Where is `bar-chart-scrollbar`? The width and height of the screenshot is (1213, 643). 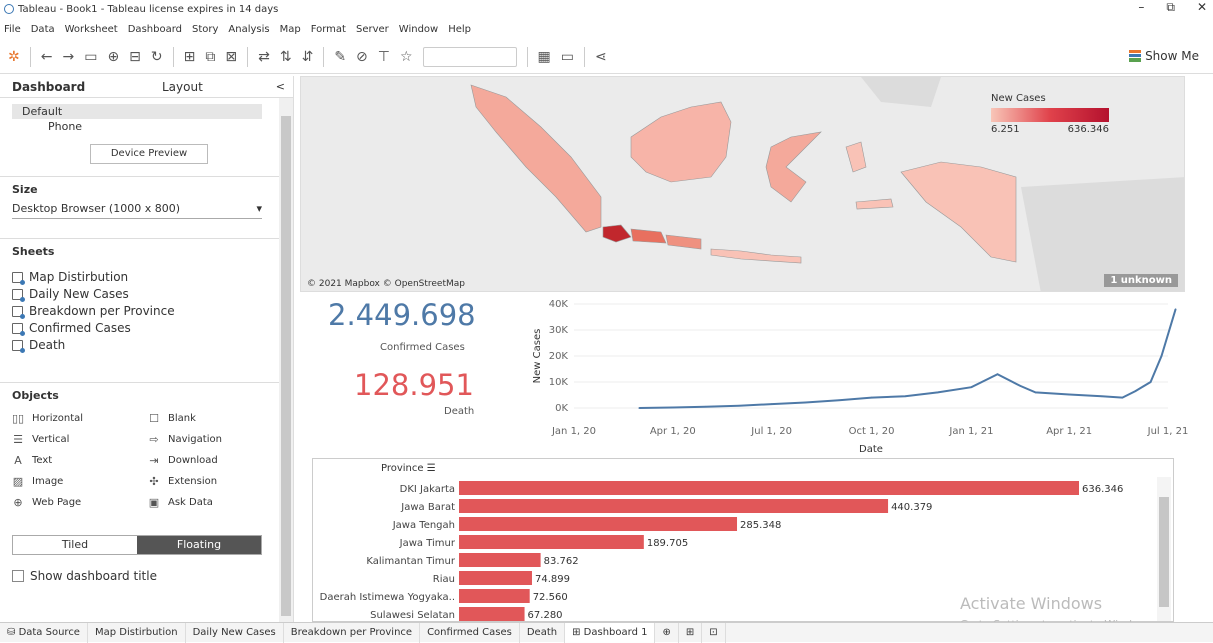 bar-chart-scrollbar is located at coordinates (1164, 549).